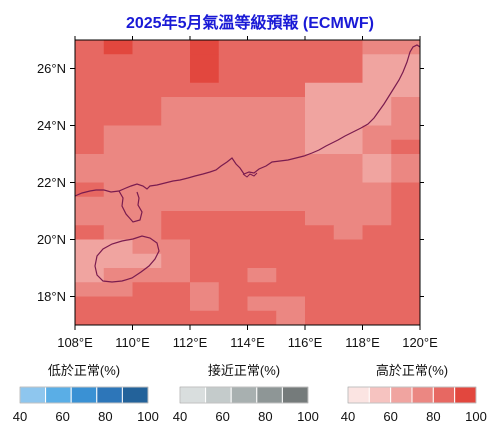 This screenshot has height=437, width=500. What do you see at coordinates (51, 125) in the screenshot?
I see `y-tick-label: 24°N` at bounding box center [51, 125].